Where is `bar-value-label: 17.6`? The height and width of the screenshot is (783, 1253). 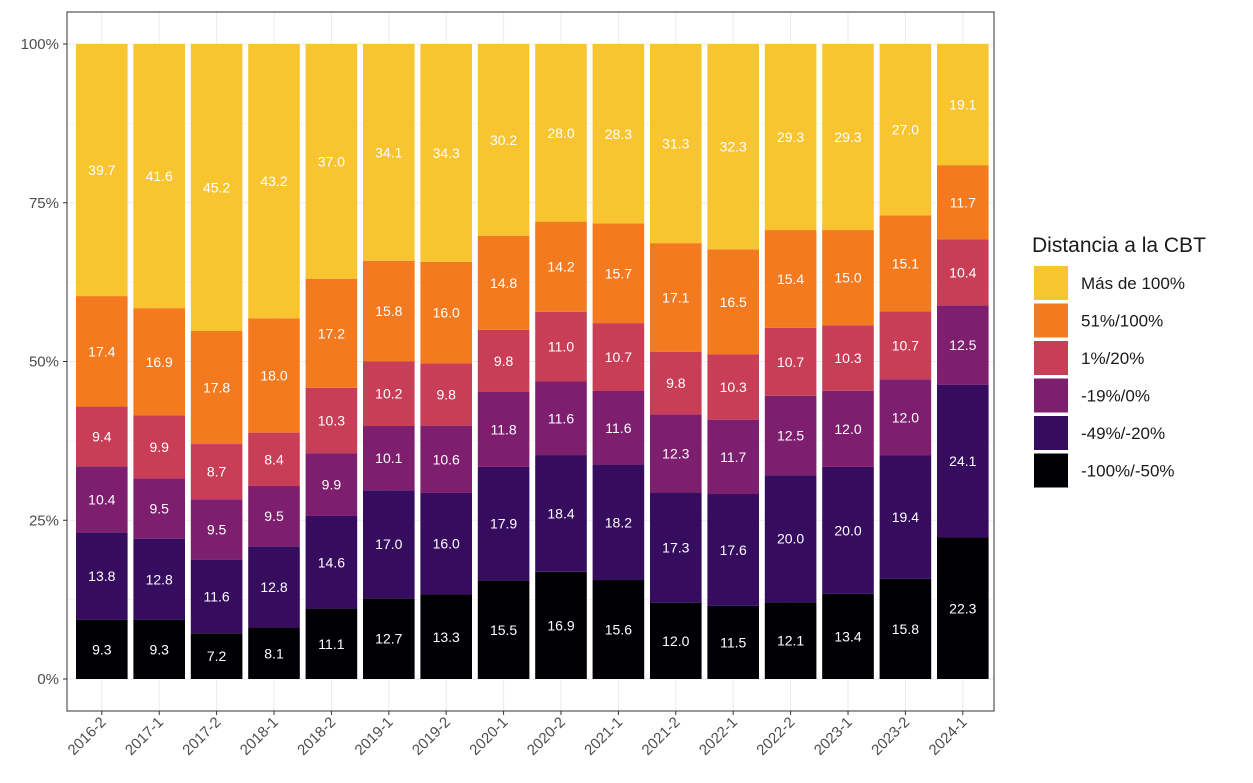
bar-value-label: 17.6 is located at coordinates (733, 550).